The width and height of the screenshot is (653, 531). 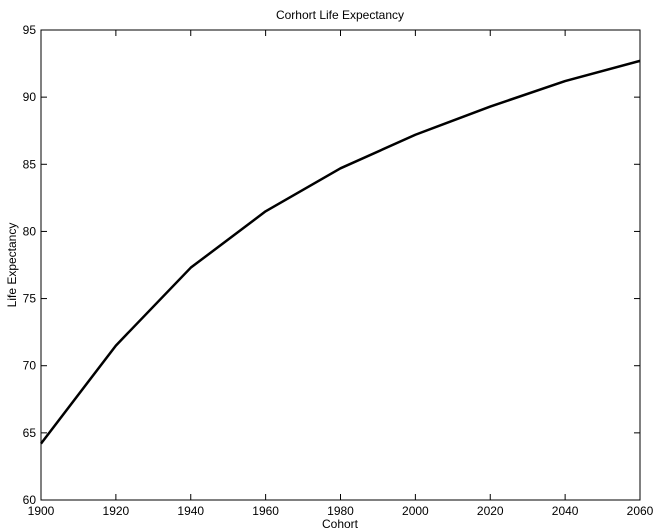 What do you see at coordinates (30, 30) in the screenshot?
I see `y-tick-label: 95` at bounding box center [30, 30].